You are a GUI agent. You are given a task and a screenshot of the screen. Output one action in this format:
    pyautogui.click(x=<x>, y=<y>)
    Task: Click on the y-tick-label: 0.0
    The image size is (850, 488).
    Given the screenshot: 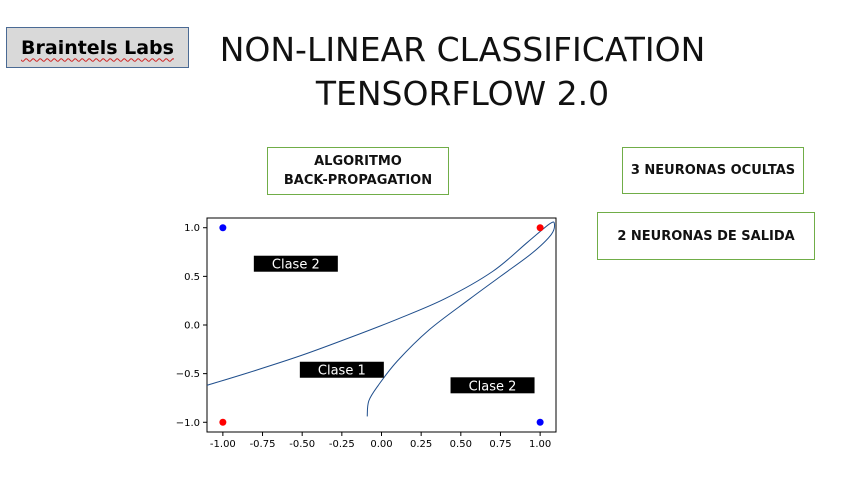 What is the action you would take?
    pyautogui.click(x=192, y=326)
    